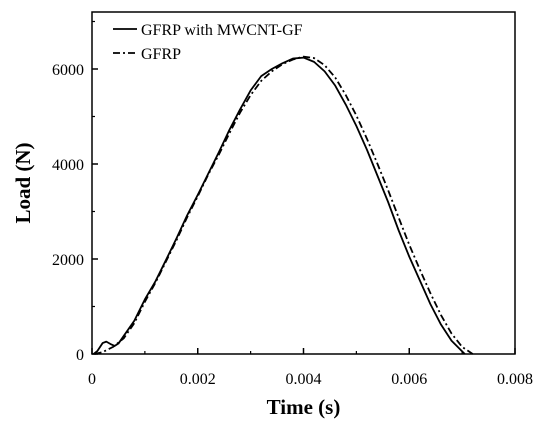 The image size is (550, 426). I want to click on x-axis-title: Time (s), so click(304, 407).